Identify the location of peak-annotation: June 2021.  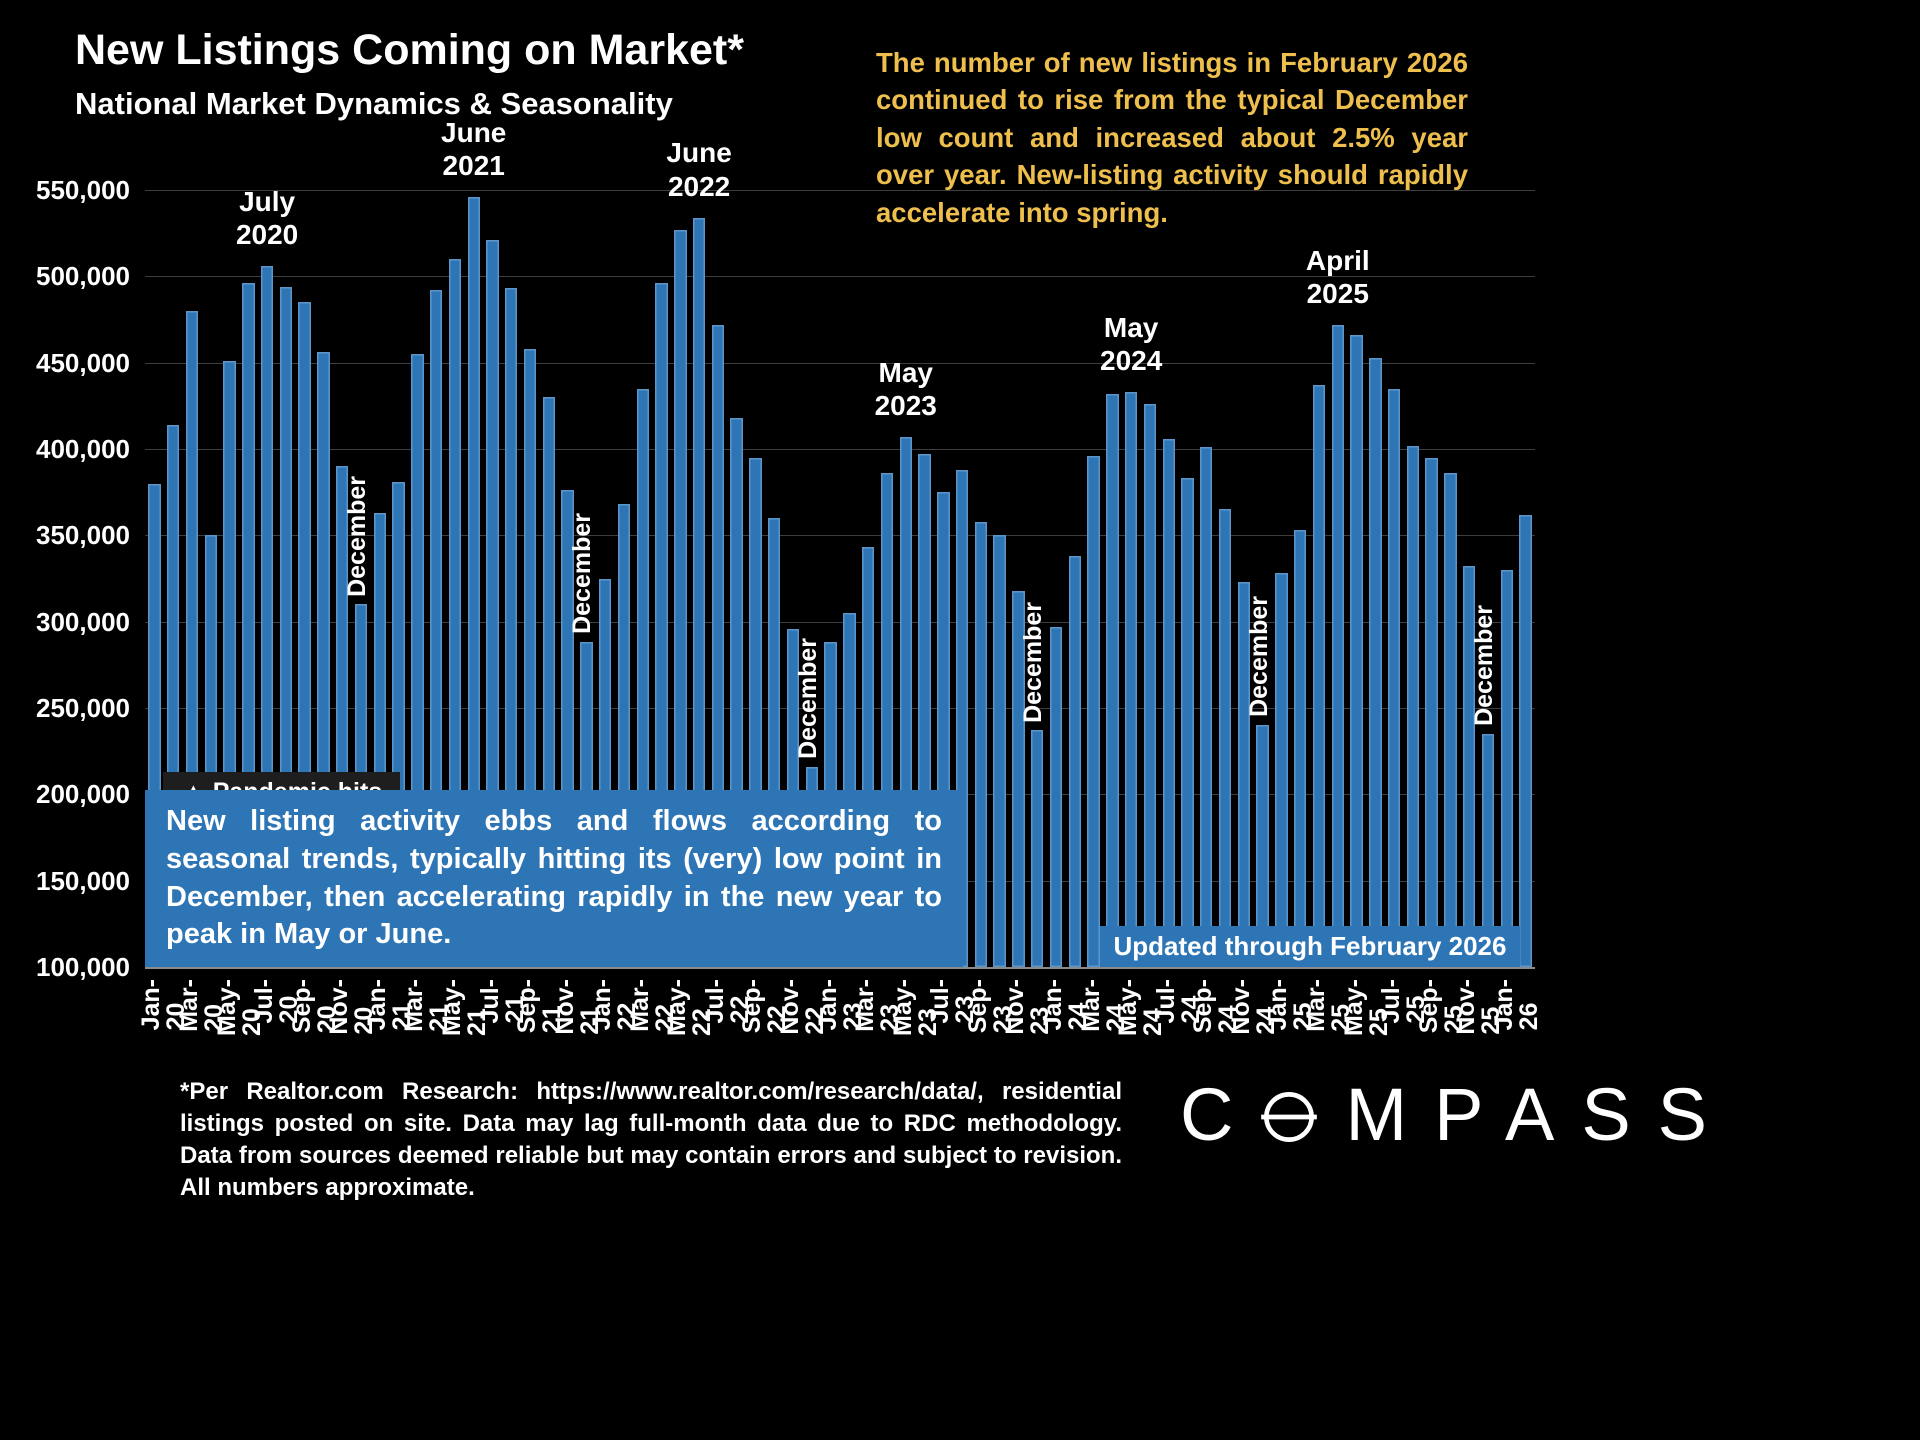
(474, 149).